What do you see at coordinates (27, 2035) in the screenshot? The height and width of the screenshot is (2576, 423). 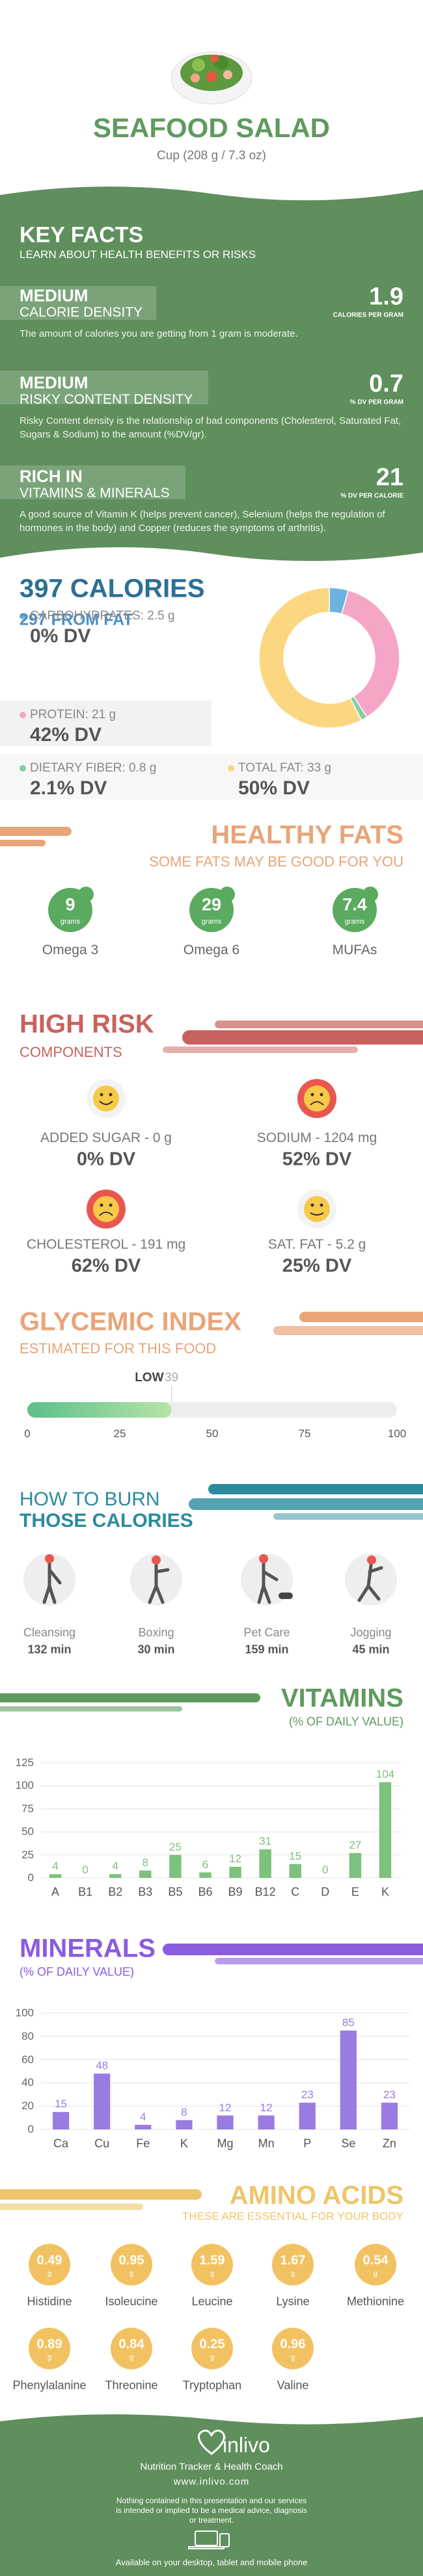 I see `y-tick-label: 80` at bounding box center [27, 2035].